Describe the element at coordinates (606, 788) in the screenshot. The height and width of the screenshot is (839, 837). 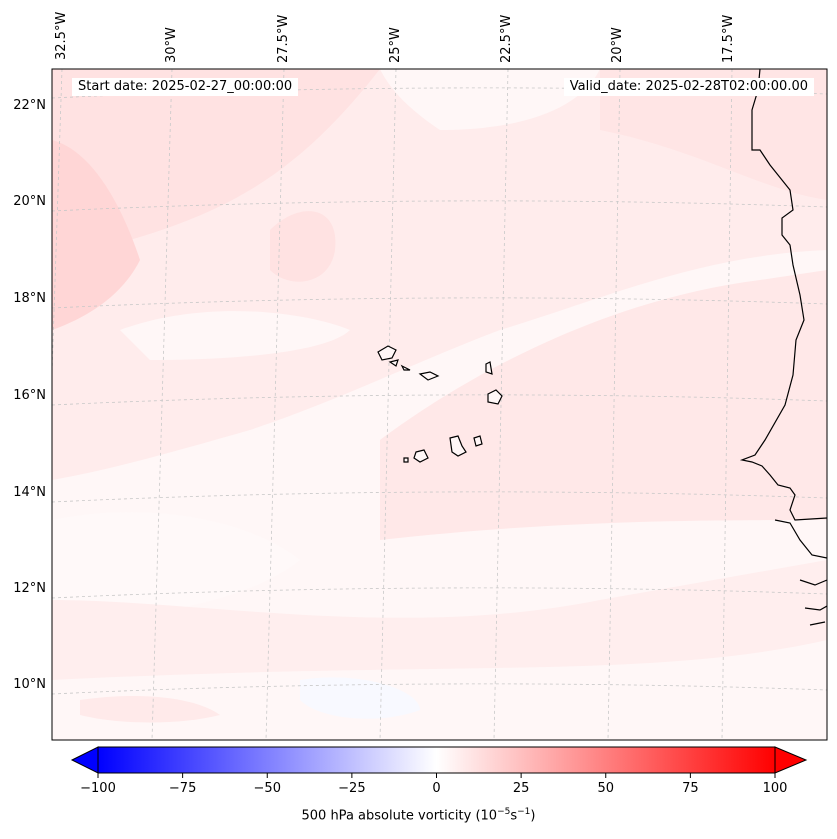
I see `colorbar-tick-label: 50` at that location.